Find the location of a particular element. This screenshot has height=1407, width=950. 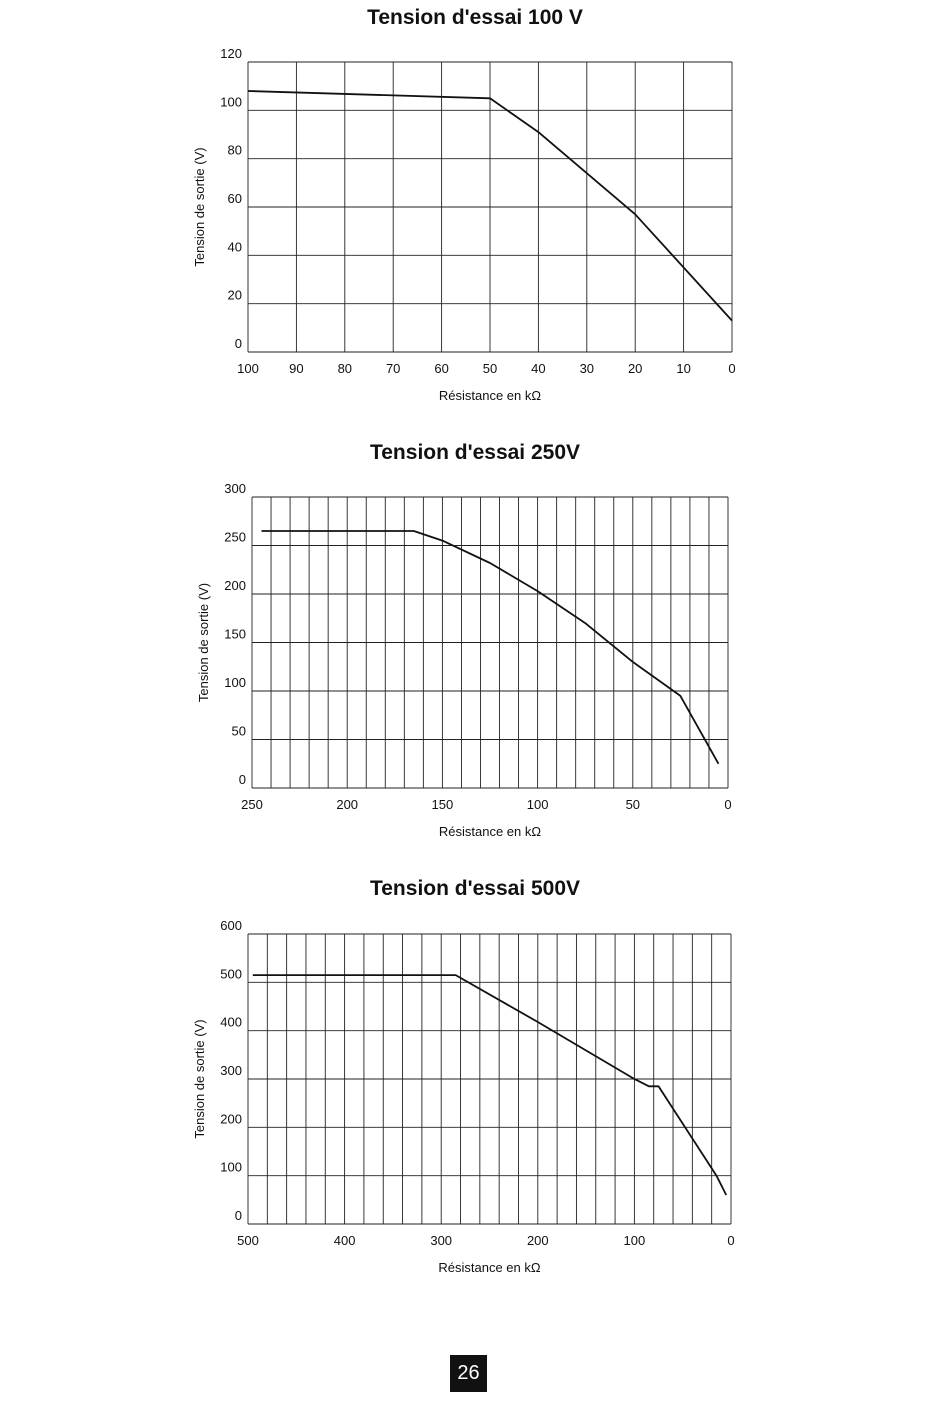

y-tick-label: 400 is located at coordinates (231, 1022).